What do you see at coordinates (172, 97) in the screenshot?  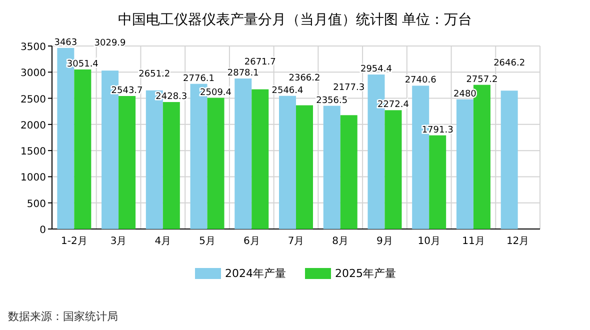 I see `data-label: 2428.3` at bounding box center [172, 97].